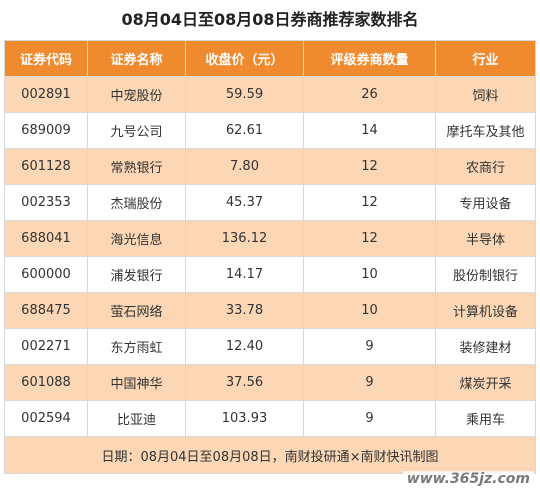 This screenshot has width=540, height=489. What do you see at coordinates (485, 166) in the screenshot?
I see `industry-cell: 农商行` at bounding box center [485, 166].